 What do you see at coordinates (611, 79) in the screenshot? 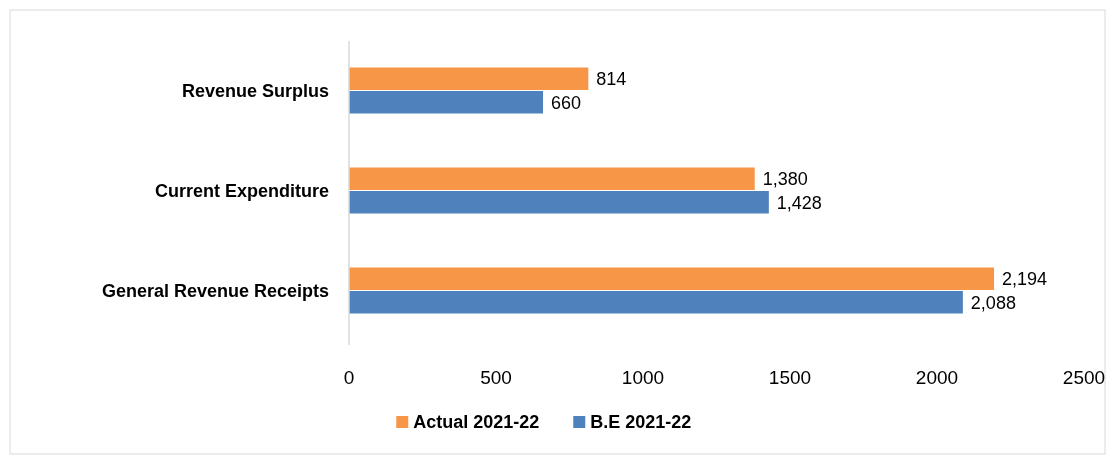
I see `data-label: 814` at bounding box center [611, 79].